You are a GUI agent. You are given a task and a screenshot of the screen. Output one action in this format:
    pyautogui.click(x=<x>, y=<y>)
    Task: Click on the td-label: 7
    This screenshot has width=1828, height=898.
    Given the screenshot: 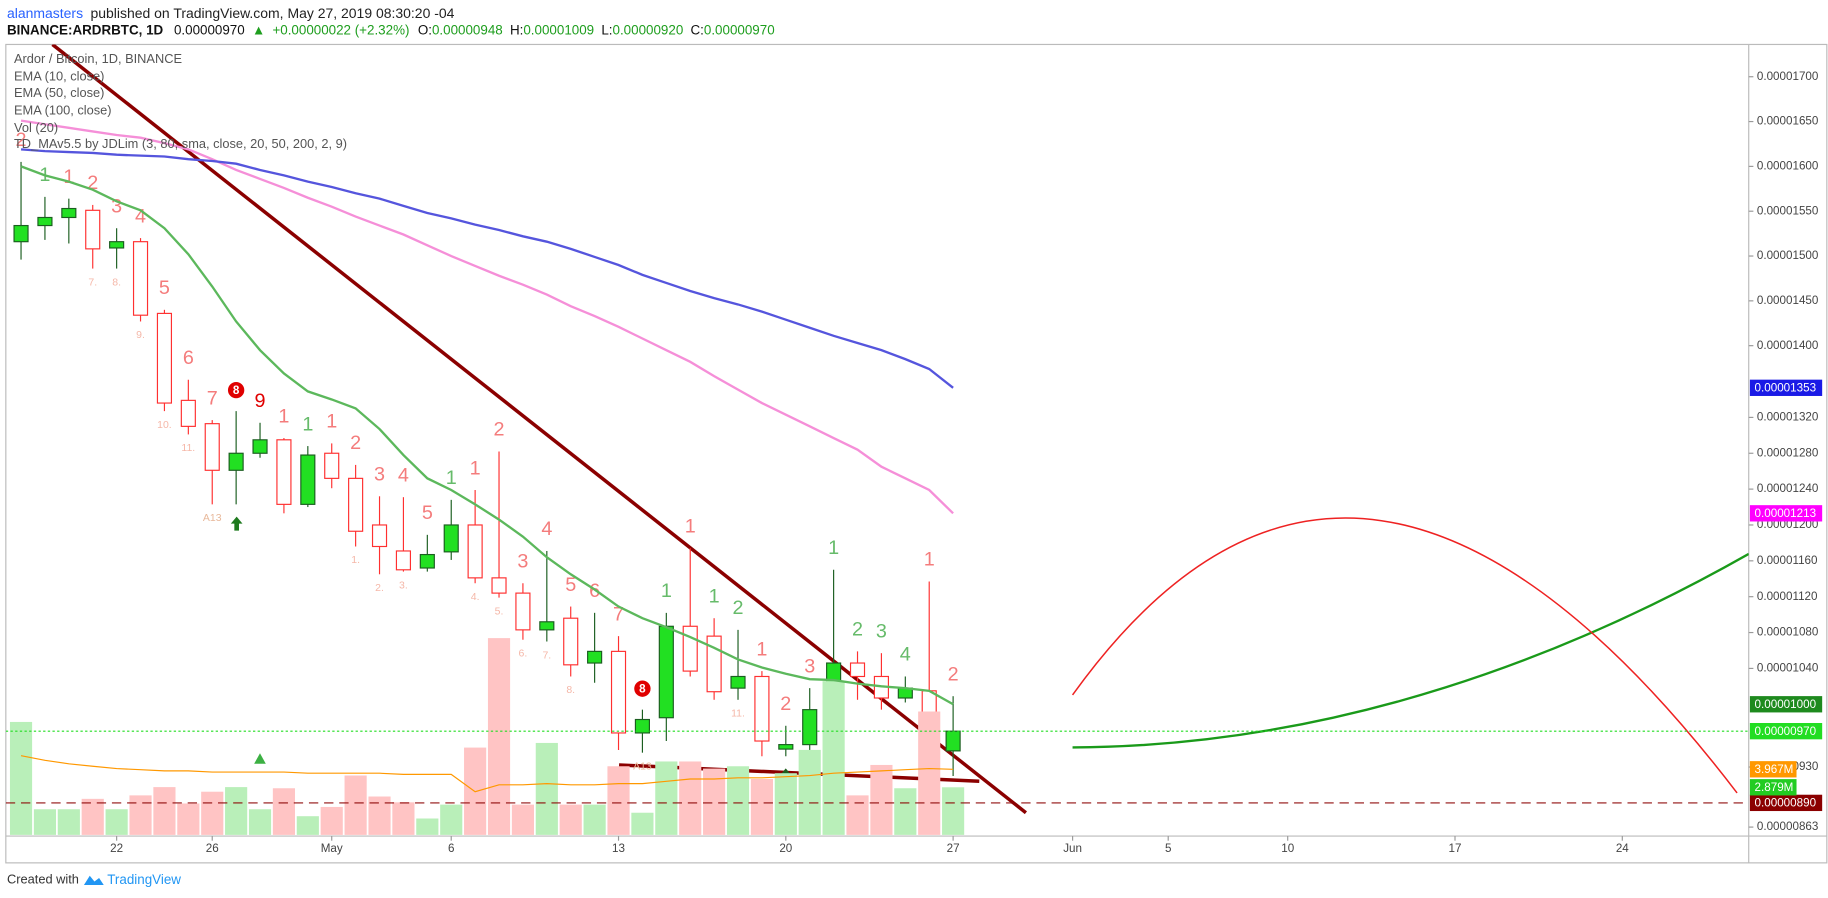 What is the action you would take?
    pyautogui.click(x=618, y=614)
    